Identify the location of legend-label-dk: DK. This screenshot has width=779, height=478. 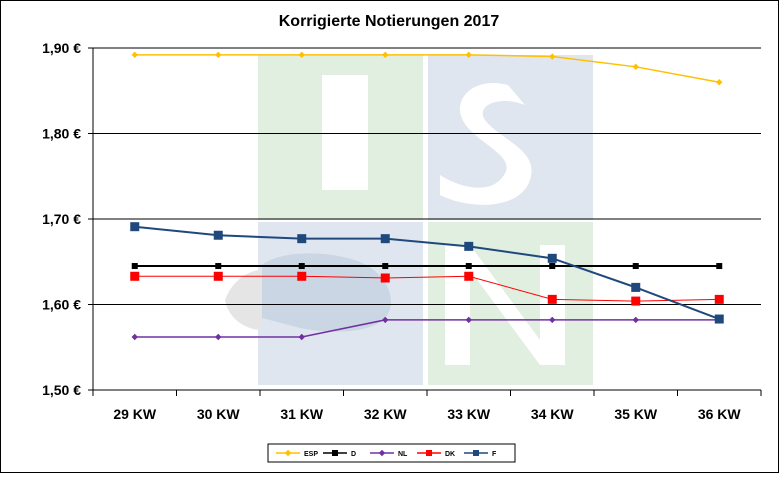
(450, 454).